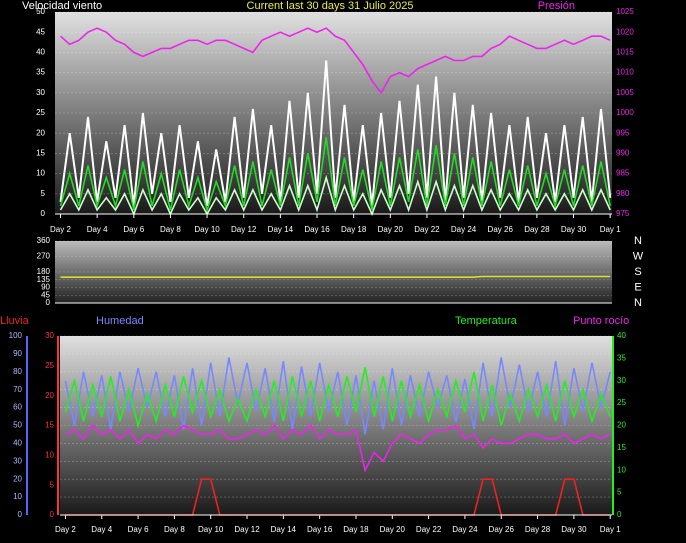  Describe the element at coordinates (465, 529) in the screenshot. I see `x-tick-label: Day 24` at that location.